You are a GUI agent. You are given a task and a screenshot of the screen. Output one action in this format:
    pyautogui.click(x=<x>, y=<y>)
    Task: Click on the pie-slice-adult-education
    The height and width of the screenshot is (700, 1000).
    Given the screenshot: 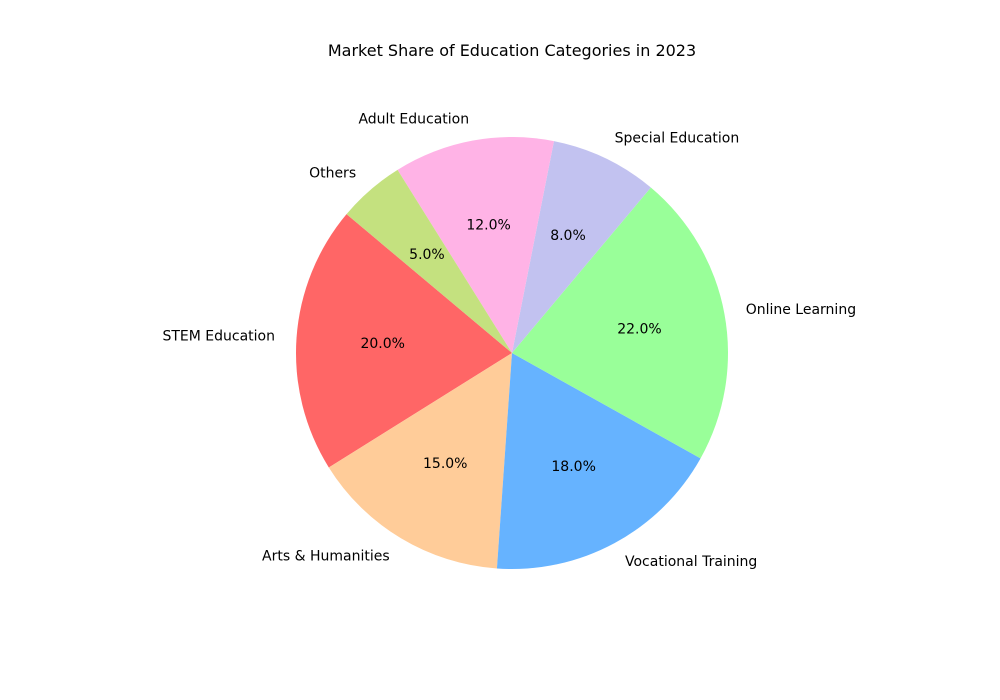 What is the action you would take?
    pyautogui.click(x=475, y=245)
    